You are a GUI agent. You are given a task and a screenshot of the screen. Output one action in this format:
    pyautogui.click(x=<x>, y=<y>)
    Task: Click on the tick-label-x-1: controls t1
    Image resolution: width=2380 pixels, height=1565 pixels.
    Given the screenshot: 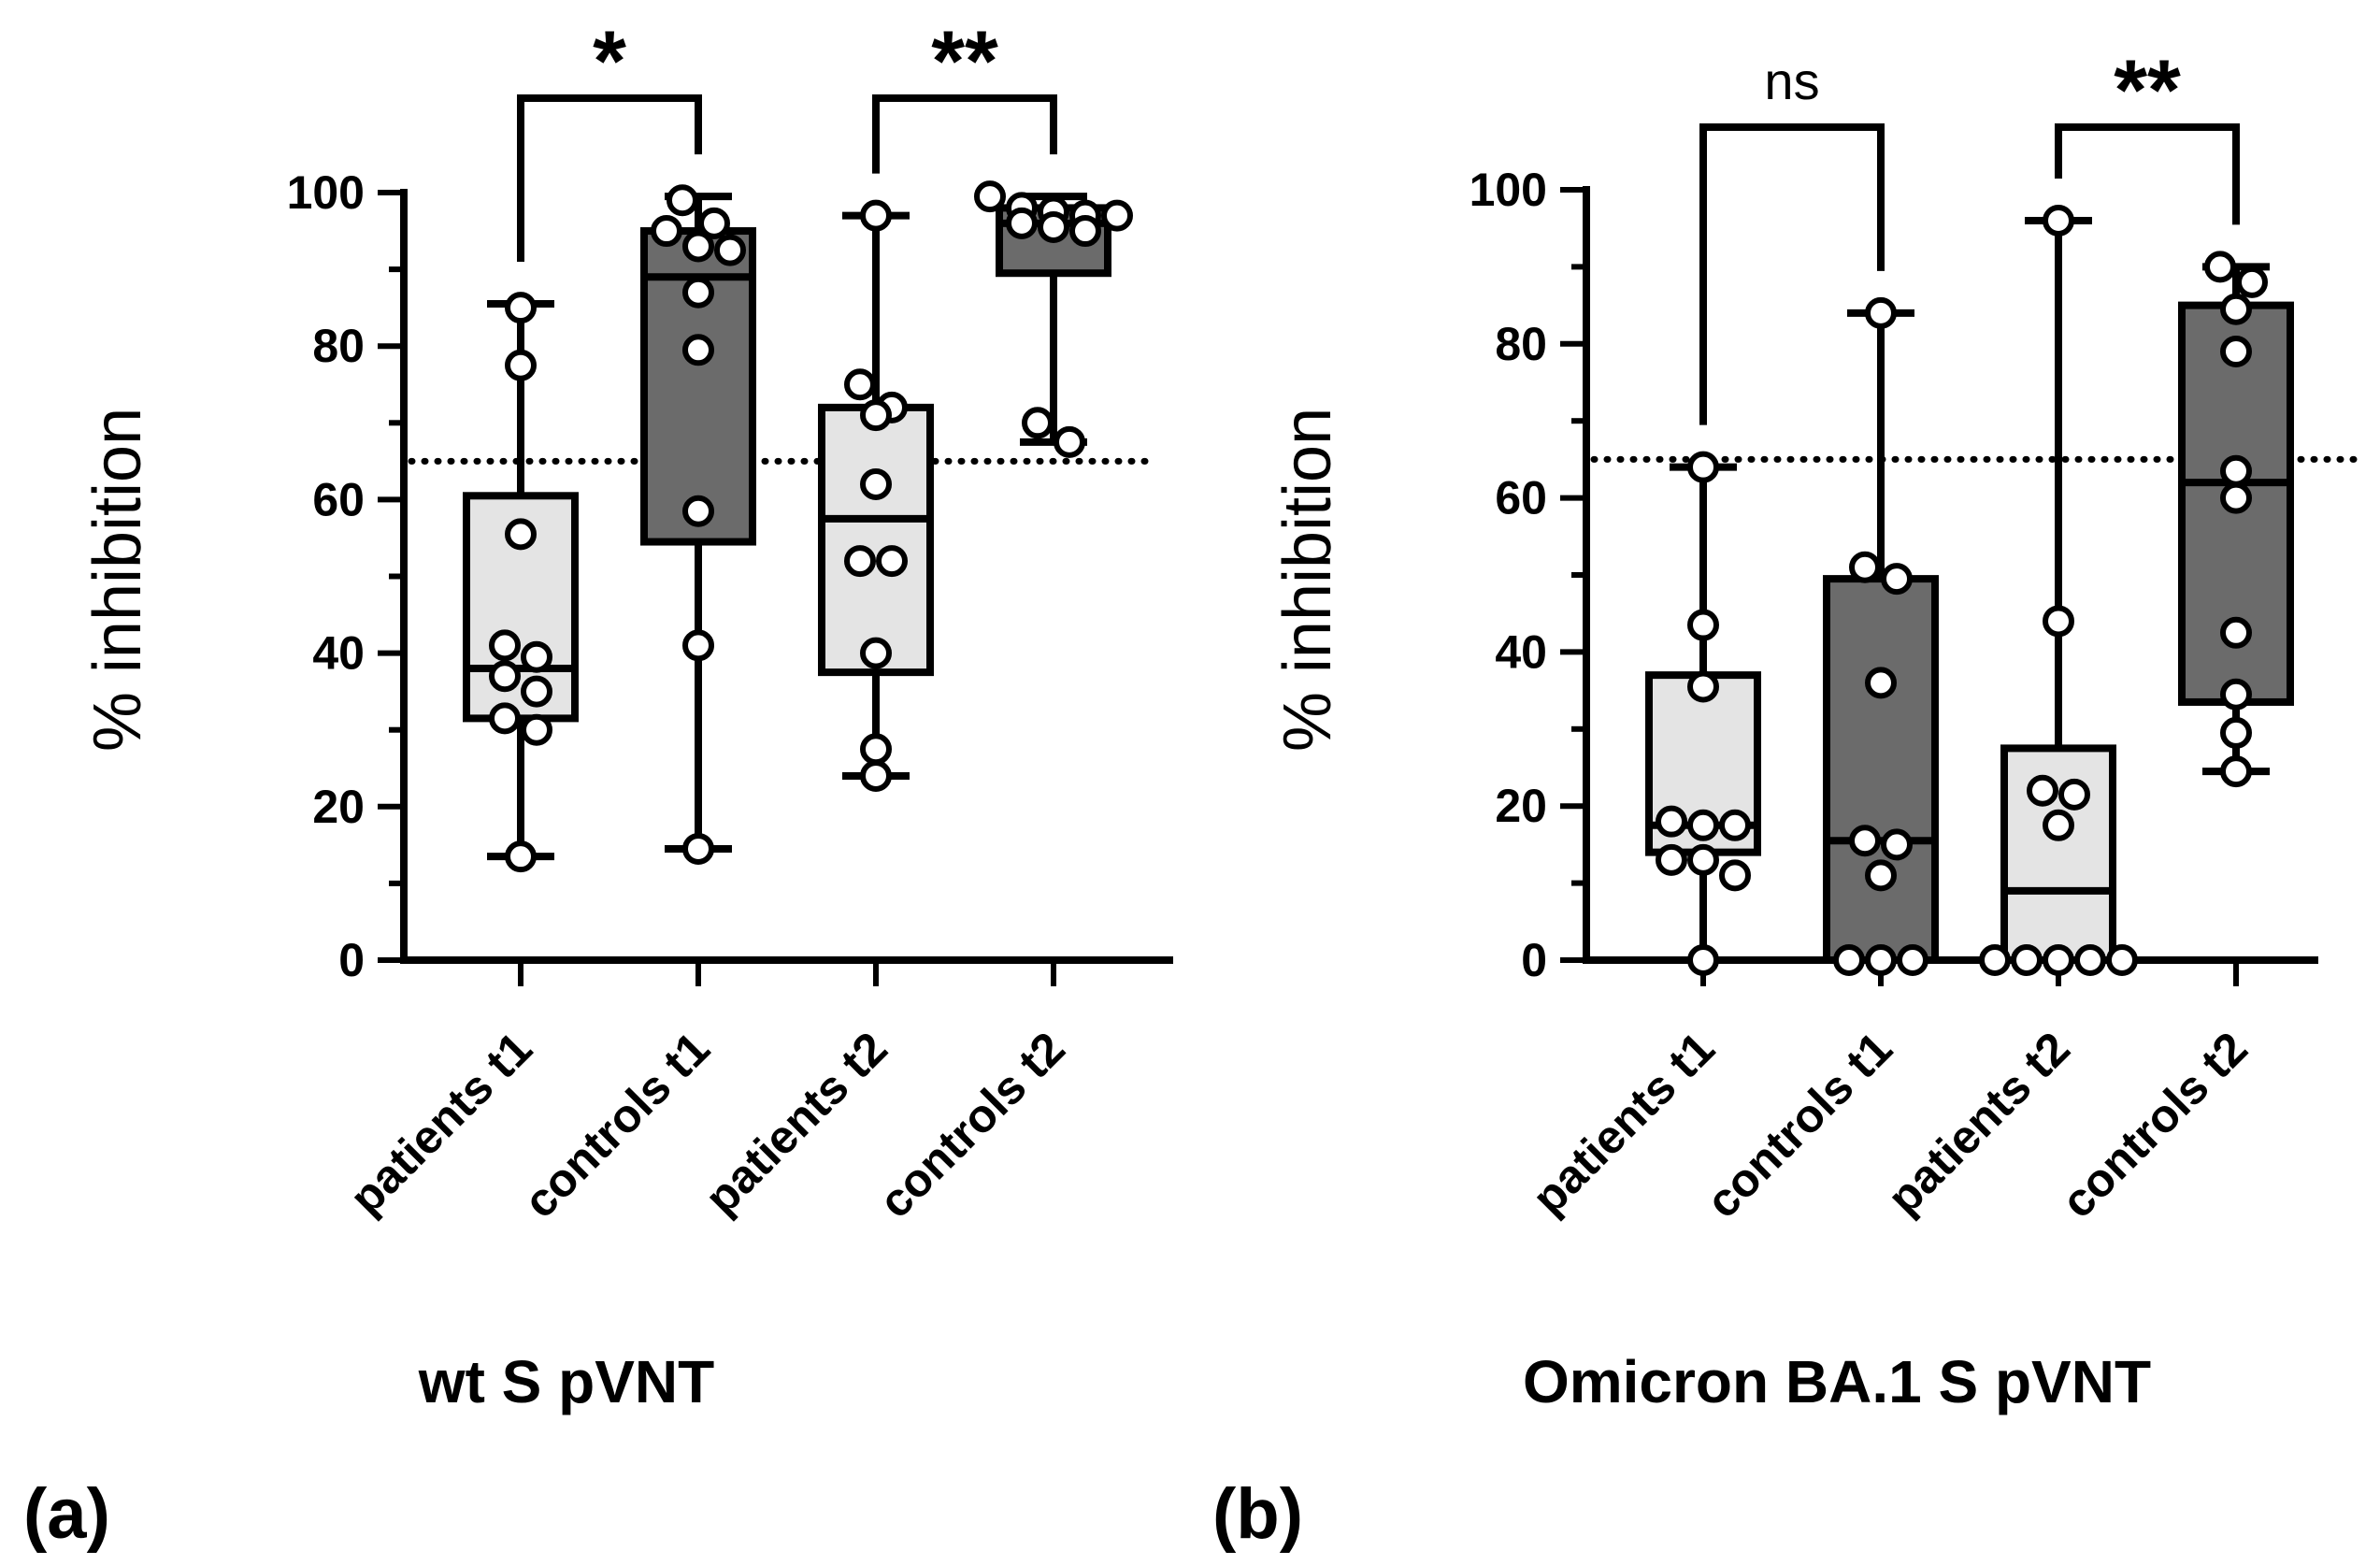 What is the action you would take?
    pyautogui.click(x=1798, y=1125)
    